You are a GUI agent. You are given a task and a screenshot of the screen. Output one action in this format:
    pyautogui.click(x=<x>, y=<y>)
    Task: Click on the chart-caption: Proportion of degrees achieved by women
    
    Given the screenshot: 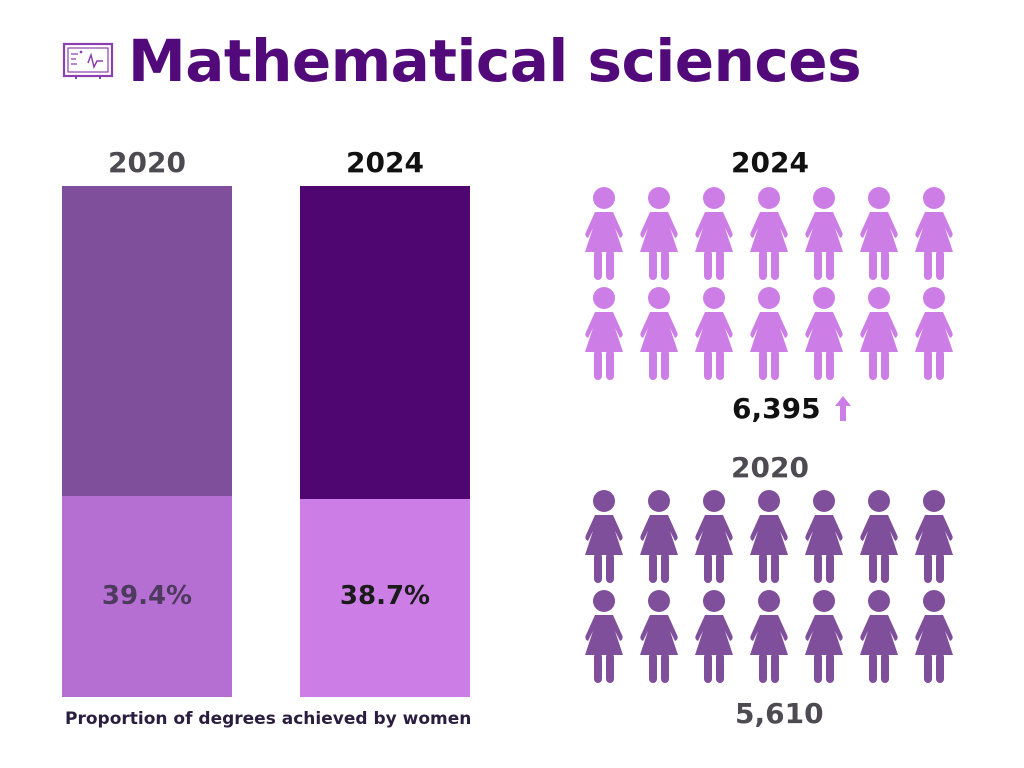 What is the action you would take?
    pyautogui.click(x=268, y=719)
    